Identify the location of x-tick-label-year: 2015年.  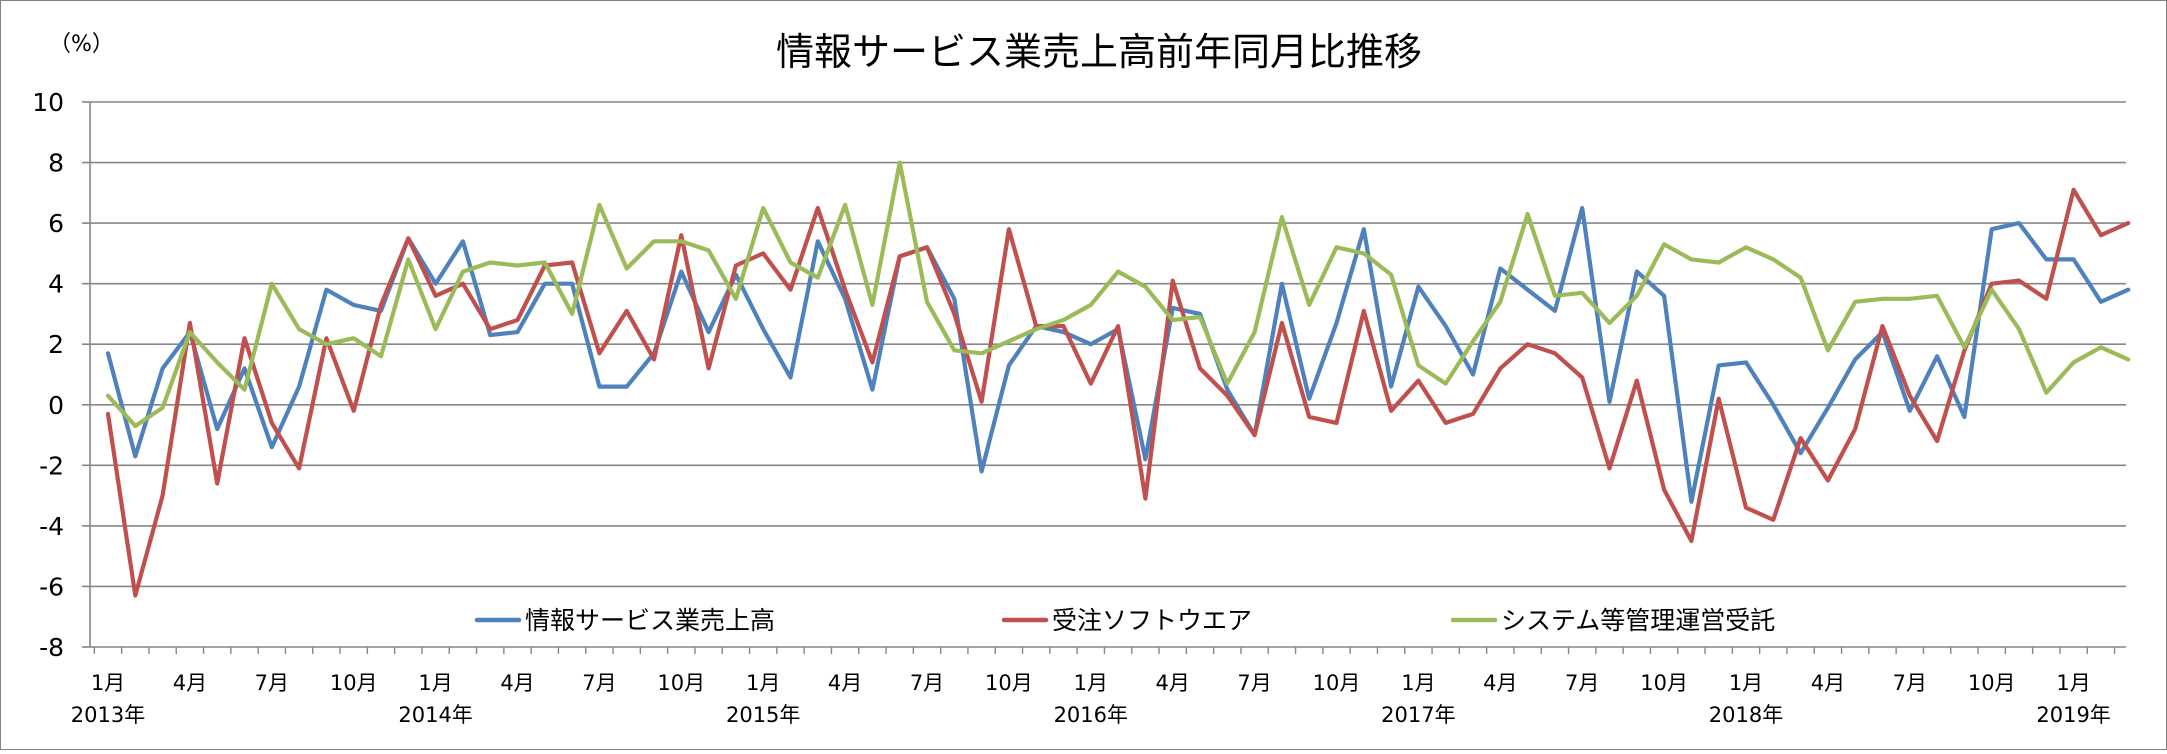
(763, 715).